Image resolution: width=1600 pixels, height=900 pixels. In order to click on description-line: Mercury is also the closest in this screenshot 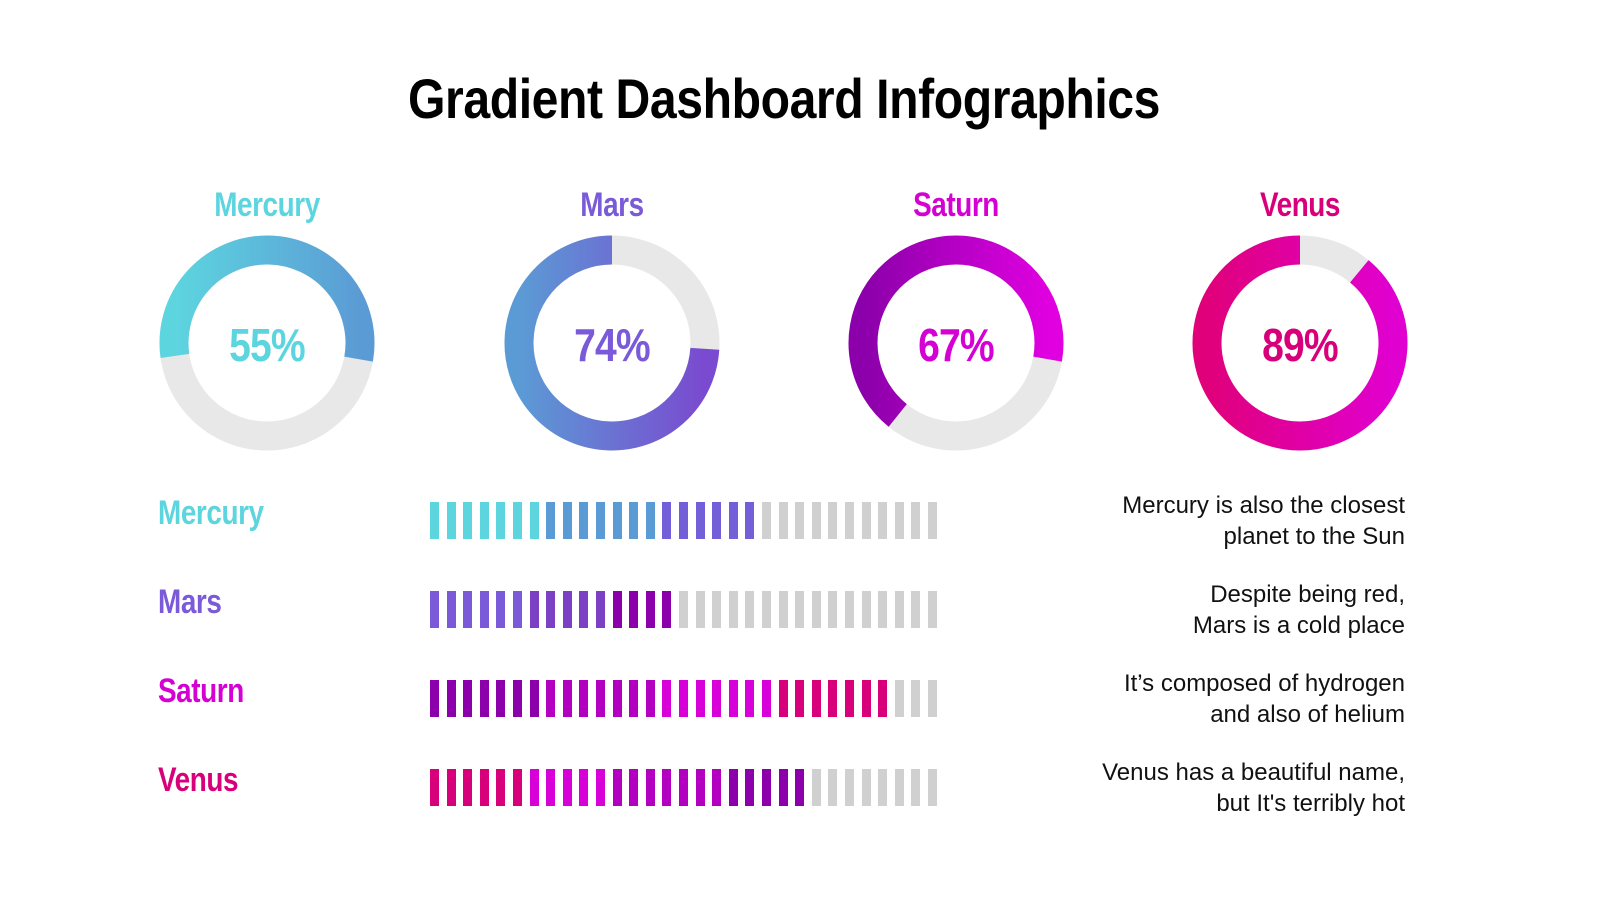, I will do `click(1263, 505)`.